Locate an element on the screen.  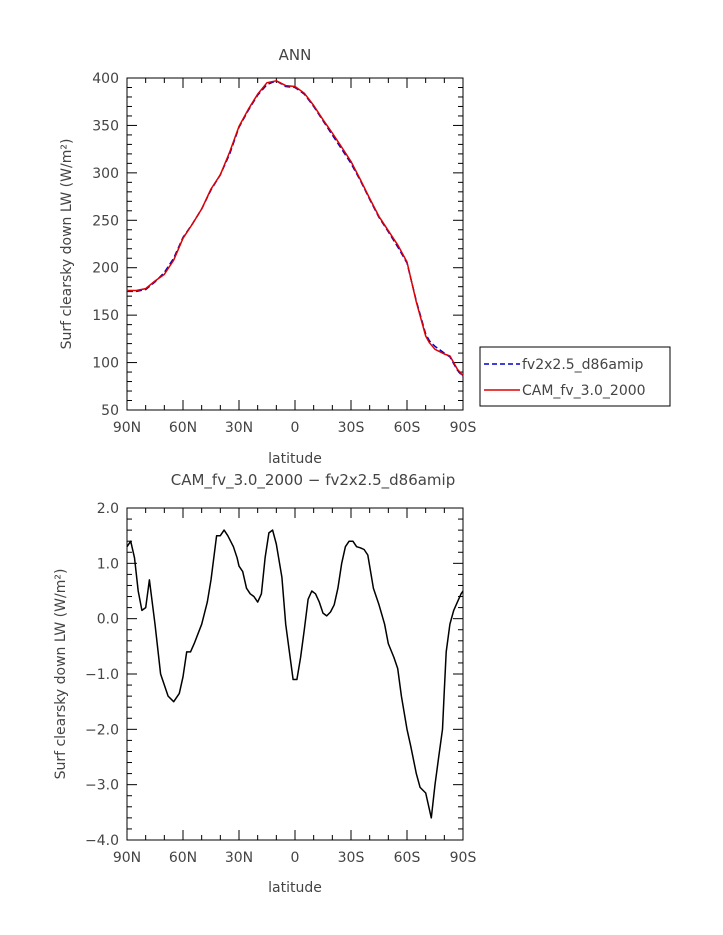
chart-bottom-xtick-label: 90N is located at coordinates (127, 858).